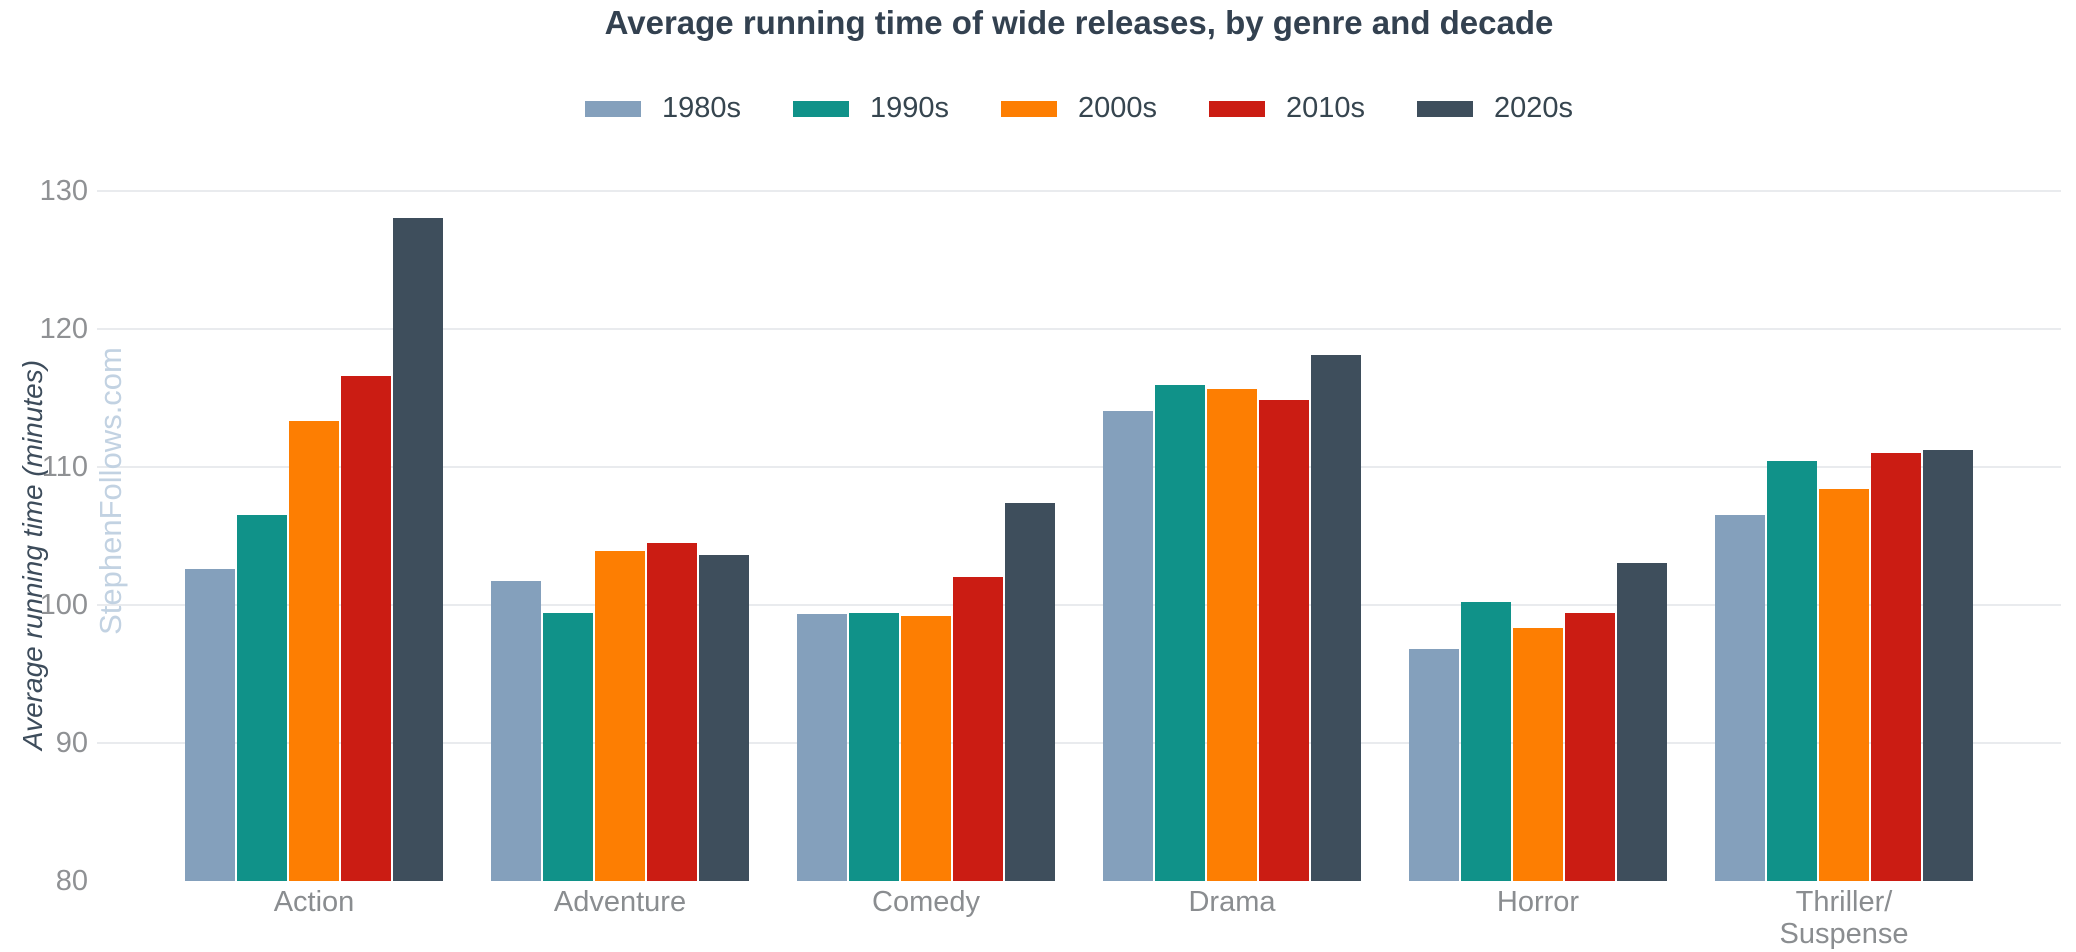  I want to click on y-tick-label: 110, so click(64, 466).